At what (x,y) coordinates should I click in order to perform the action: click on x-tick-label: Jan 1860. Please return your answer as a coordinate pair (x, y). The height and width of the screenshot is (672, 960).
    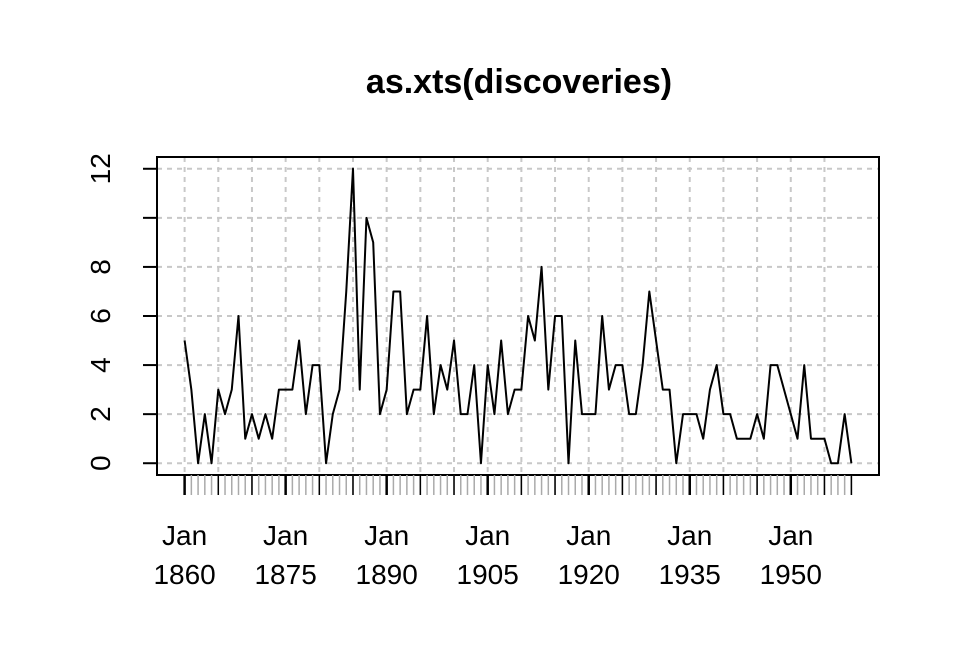
    Looking at the image, I should click on (184, 555).